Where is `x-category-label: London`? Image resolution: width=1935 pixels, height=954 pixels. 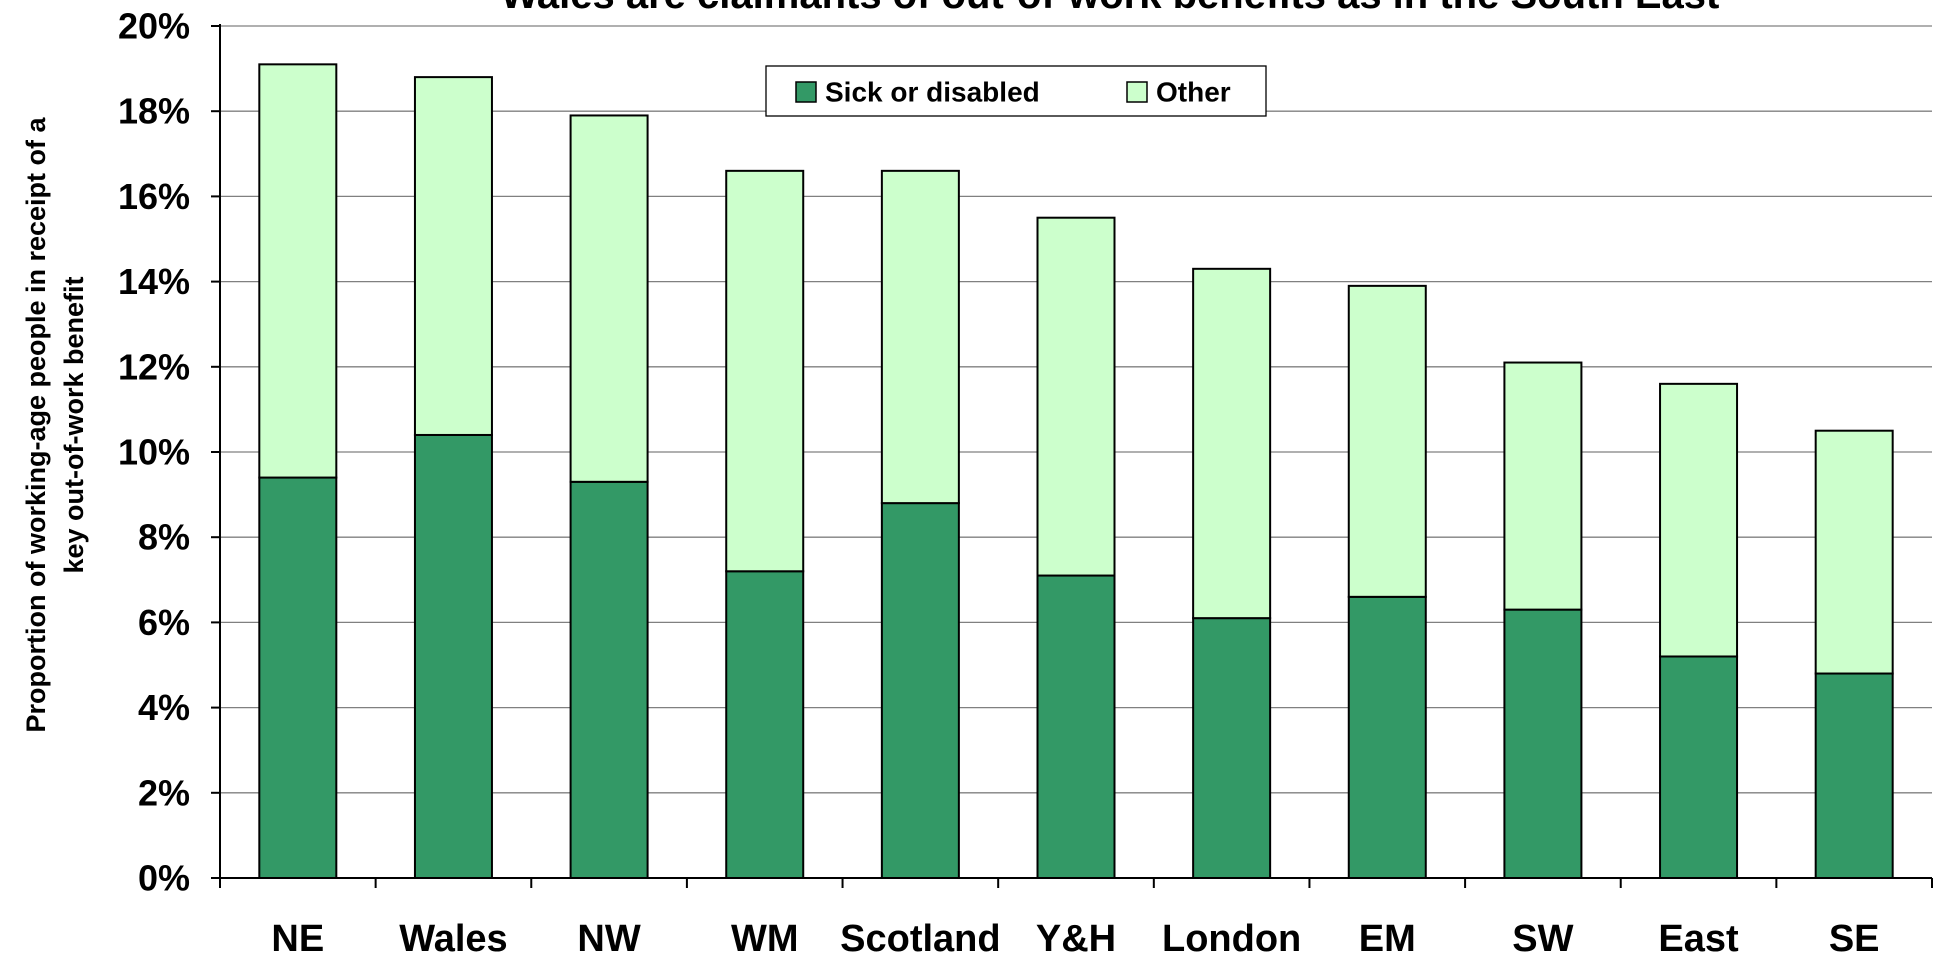 x-category-label: London is located at coordinates (1231, 936).